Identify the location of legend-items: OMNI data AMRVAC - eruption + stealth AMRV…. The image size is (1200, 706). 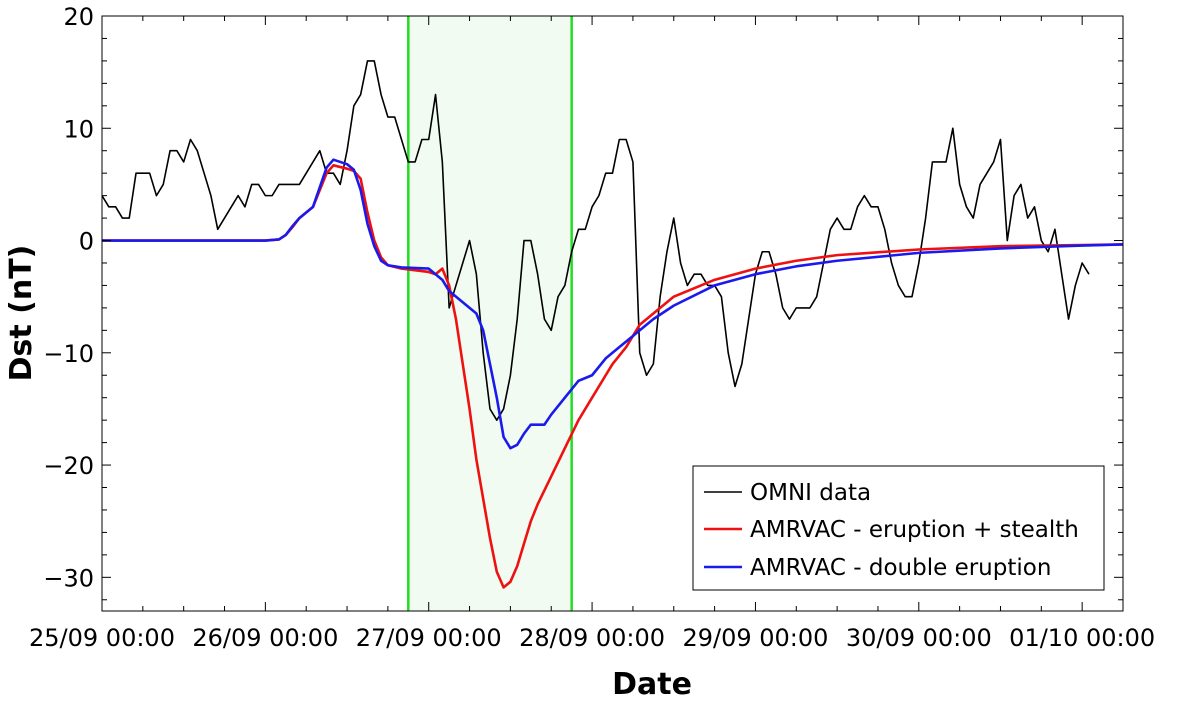
(891, 530).